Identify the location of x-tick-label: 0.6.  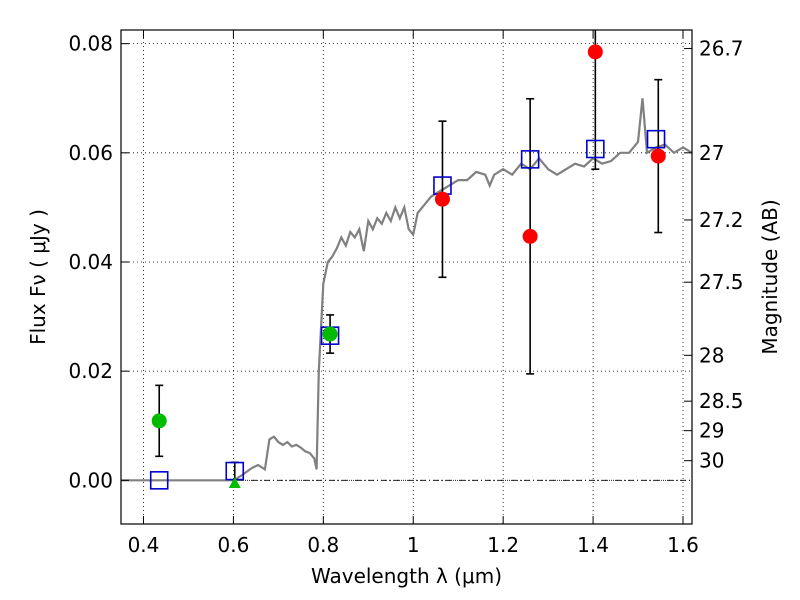
(233, 545).